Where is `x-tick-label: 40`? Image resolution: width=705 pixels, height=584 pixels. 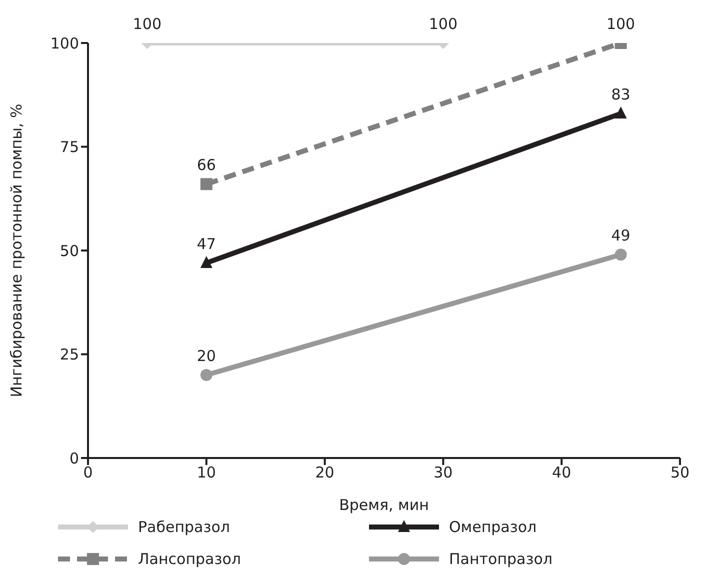 x-tick-label: 40 is located at coordinates (562, 473).